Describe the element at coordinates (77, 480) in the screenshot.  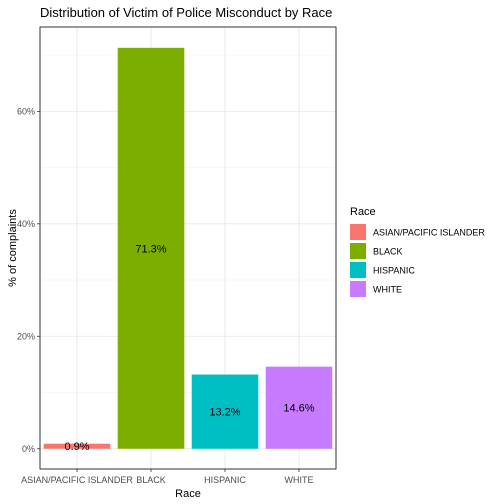
I see `x-tick-label: ASIAN/PACIFIC ISLANDER` at that location.